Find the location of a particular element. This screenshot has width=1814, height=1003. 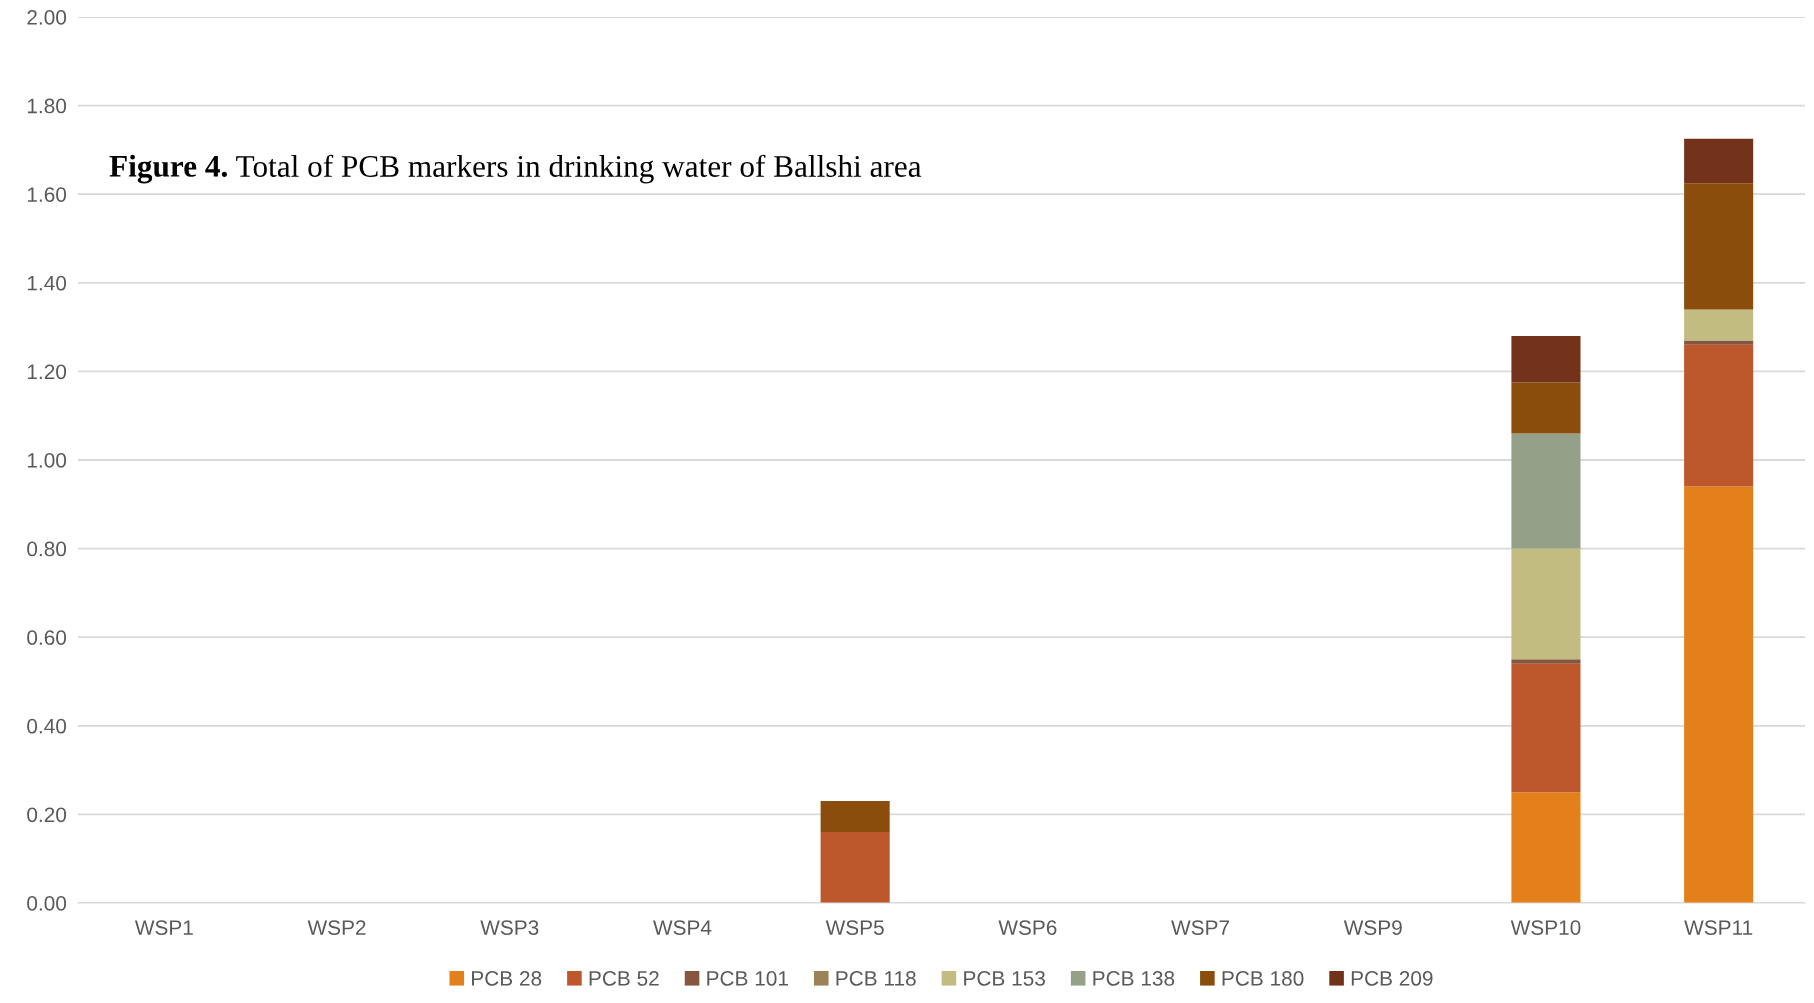

y-tick-label: 1.60 is located at coordinates (47, 194).